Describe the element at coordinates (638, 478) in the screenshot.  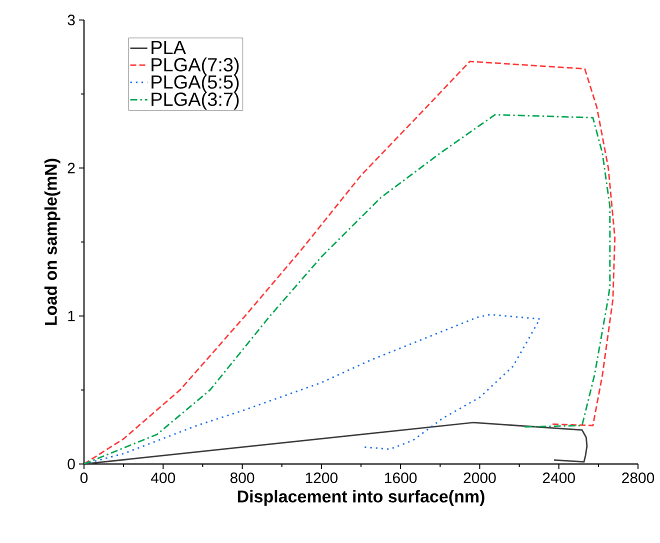
I see `x-tick-label: 2800` at that location.